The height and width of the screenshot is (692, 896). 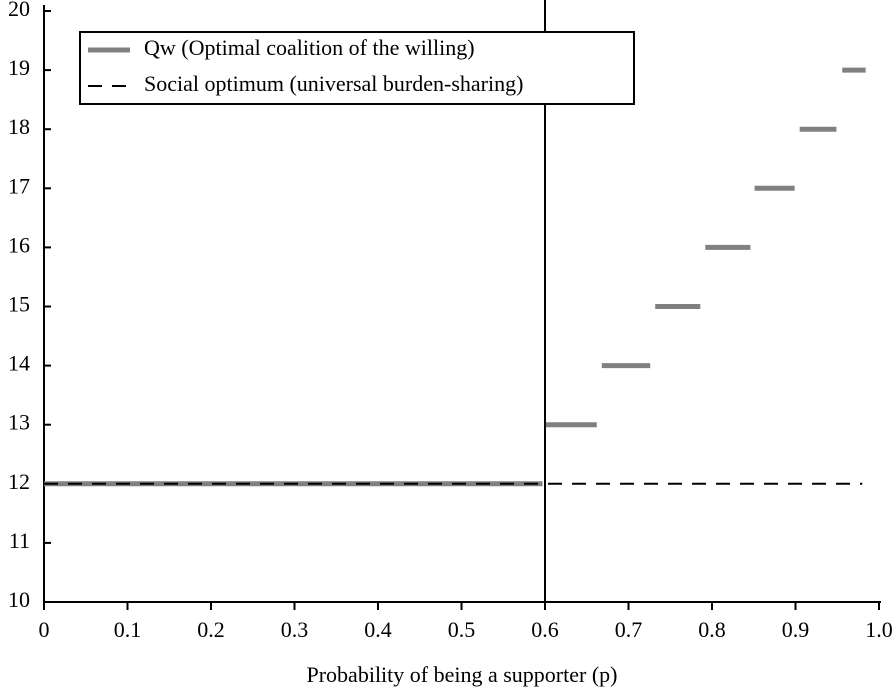 What do you see at coordinates (19, 363) in the screenshot?
I see `y-tick-label: 14` at bounding box center [19, 363].